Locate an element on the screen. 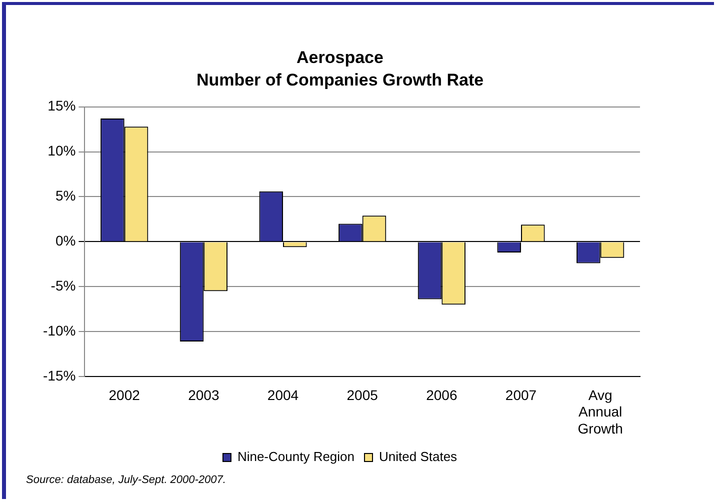 This screenshot has height=503, width=718. y-tick-label: 0% is located at coordinates (65, 240).